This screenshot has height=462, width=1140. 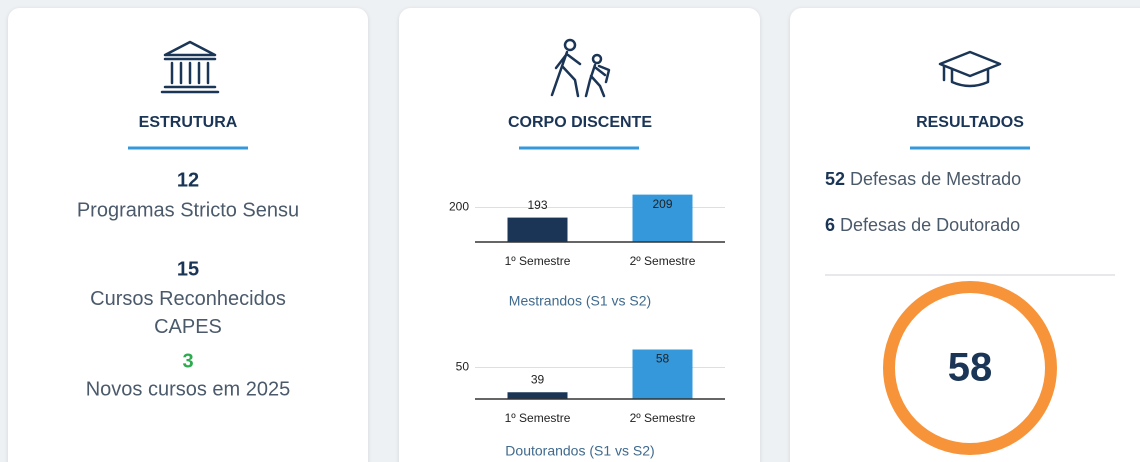 What do you see at coordinates (662, 204) in the screenshot?
I see `bar-value-label: 209` at bounding box center [662, 204].